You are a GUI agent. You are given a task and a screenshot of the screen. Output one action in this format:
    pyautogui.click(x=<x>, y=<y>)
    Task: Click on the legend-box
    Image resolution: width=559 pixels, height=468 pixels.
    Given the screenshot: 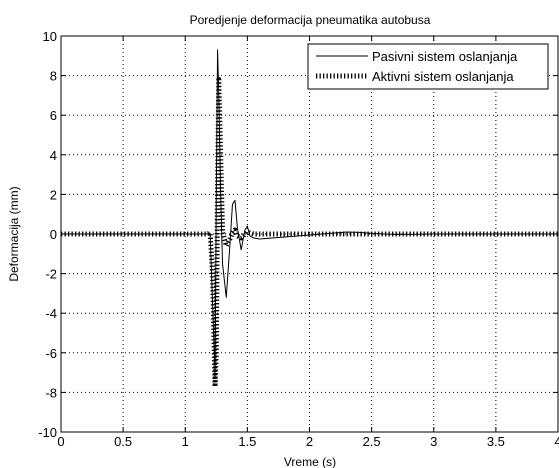 What is the action you would take?
    pyautogui.click(x=428, y=66)
    